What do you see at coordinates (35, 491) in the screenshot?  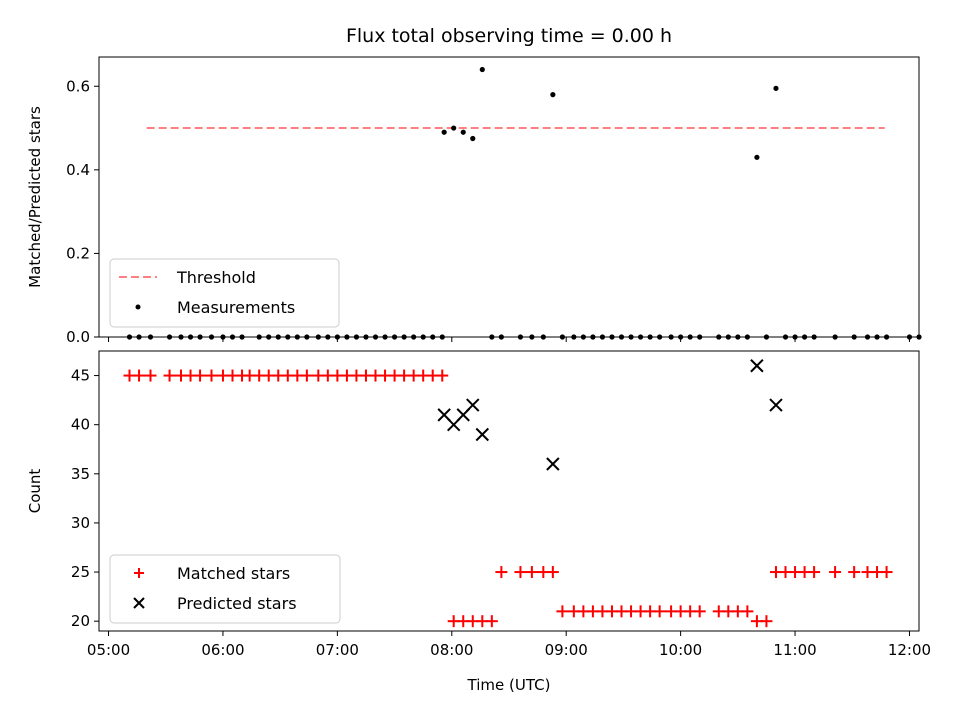 I see `bottom-y-axis-label: Count` at bounding box center [35, 491].